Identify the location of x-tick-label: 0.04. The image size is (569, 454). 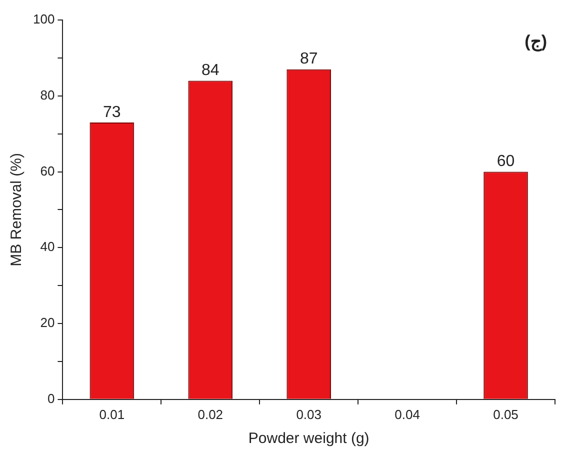
(407, 414).